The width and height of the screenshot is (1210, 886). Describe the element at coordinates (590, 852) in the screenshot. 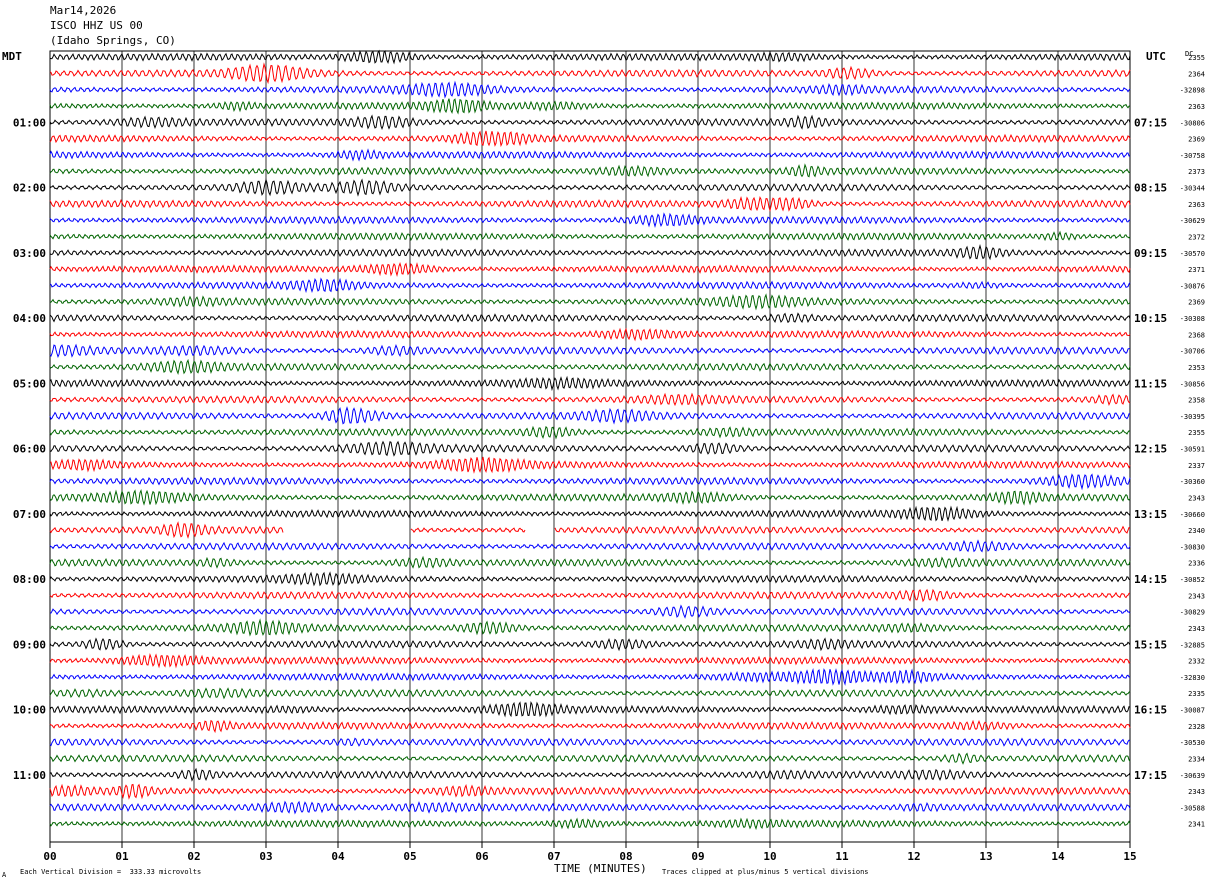

I see `x-tick-labels: 00 01 02 03 04 05 06 07 08 09 10 11 12 13 14 15` at that location.